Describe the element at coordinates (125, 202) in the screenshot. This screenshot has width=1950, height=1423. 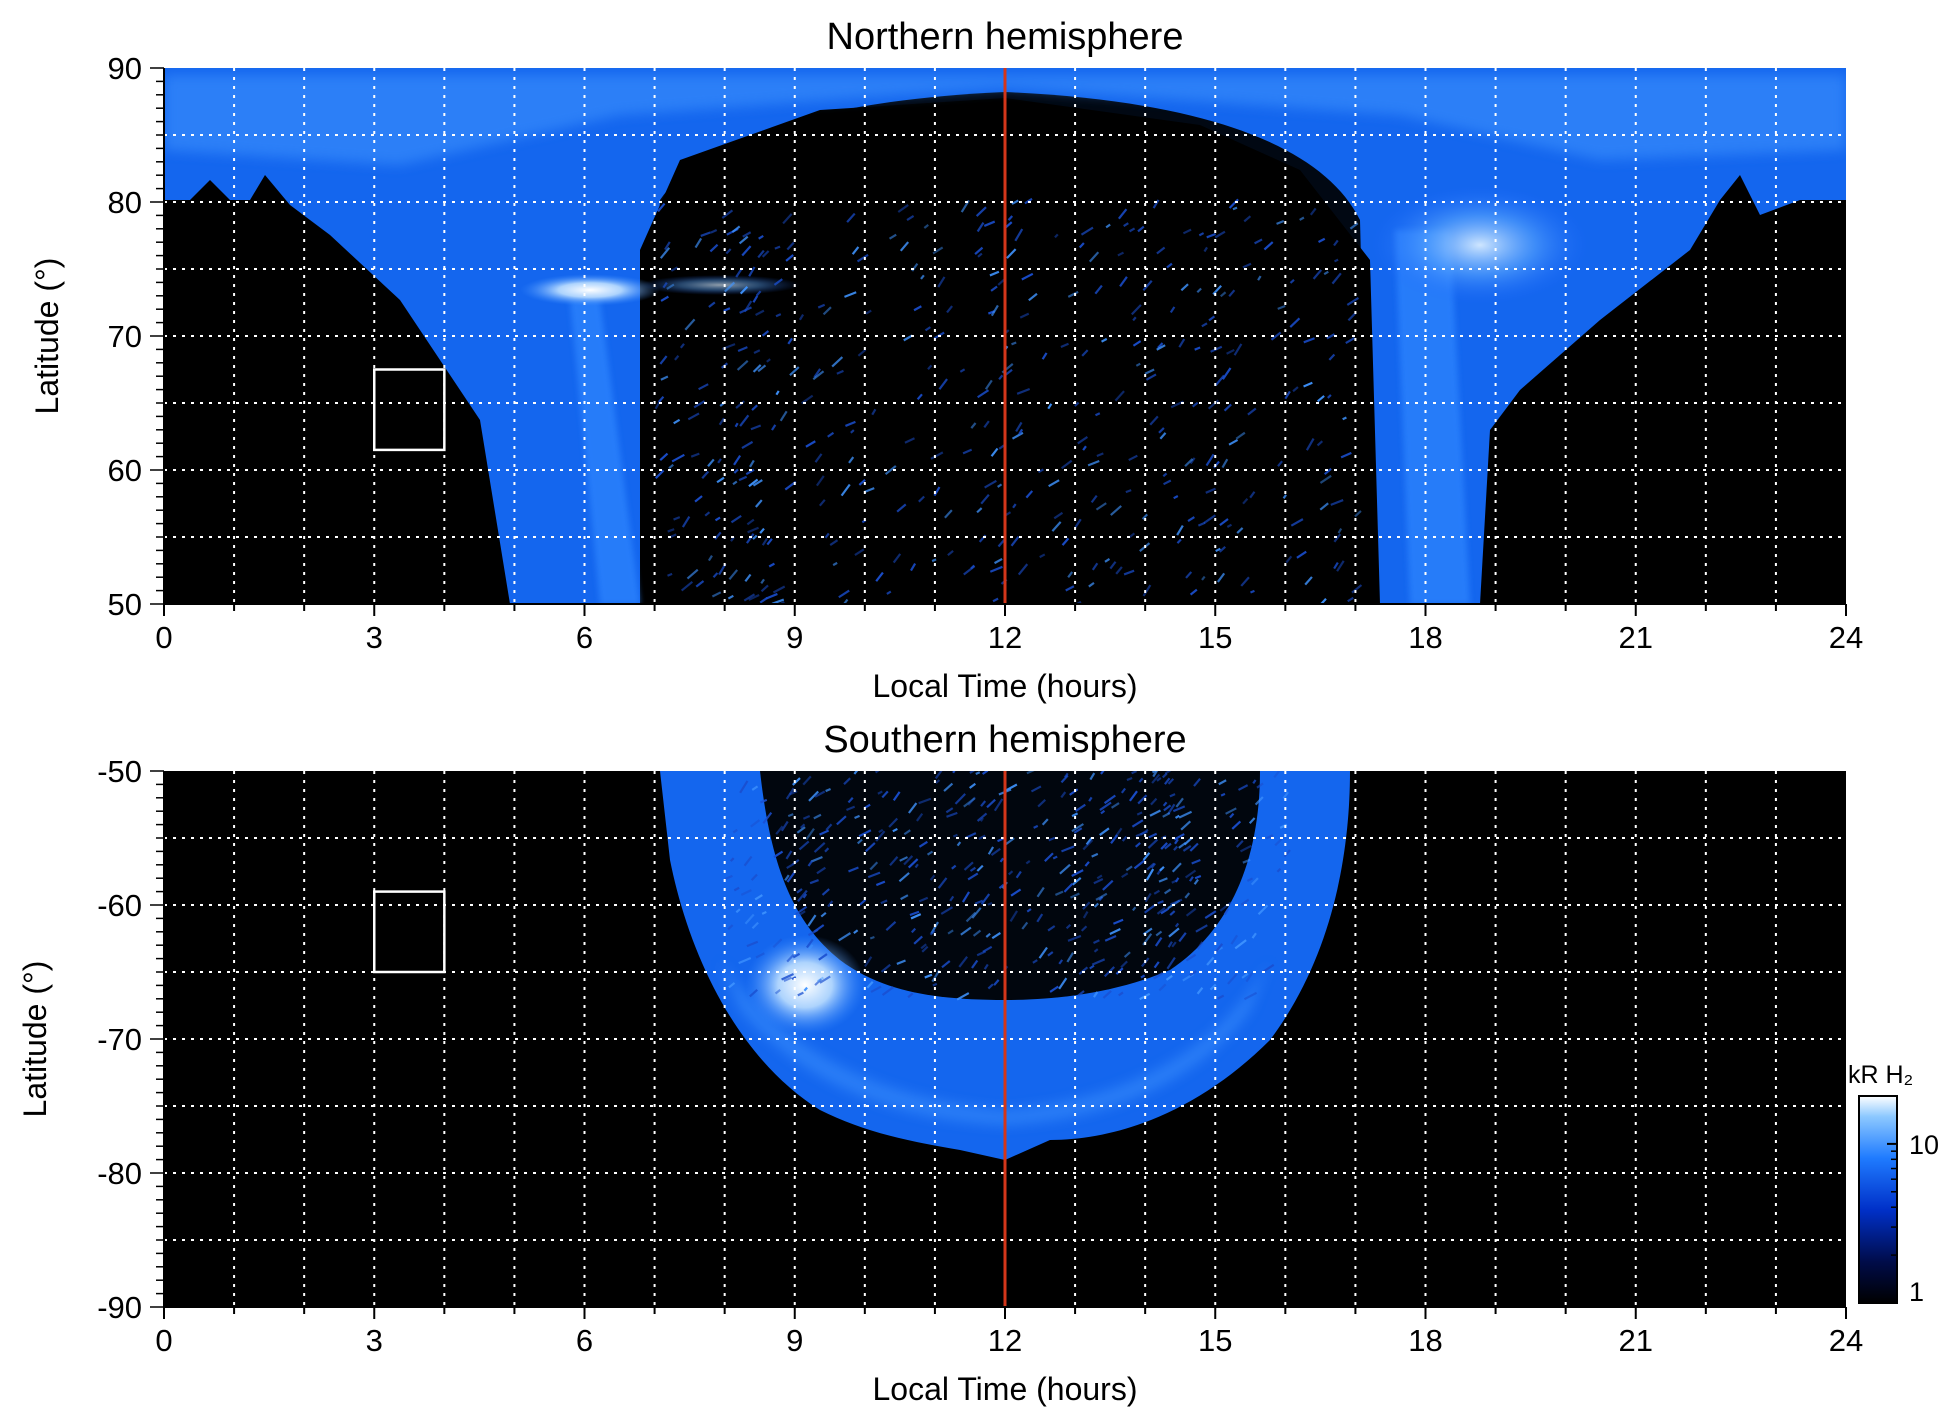
I see `north-y-tick-label: 80` at that location.